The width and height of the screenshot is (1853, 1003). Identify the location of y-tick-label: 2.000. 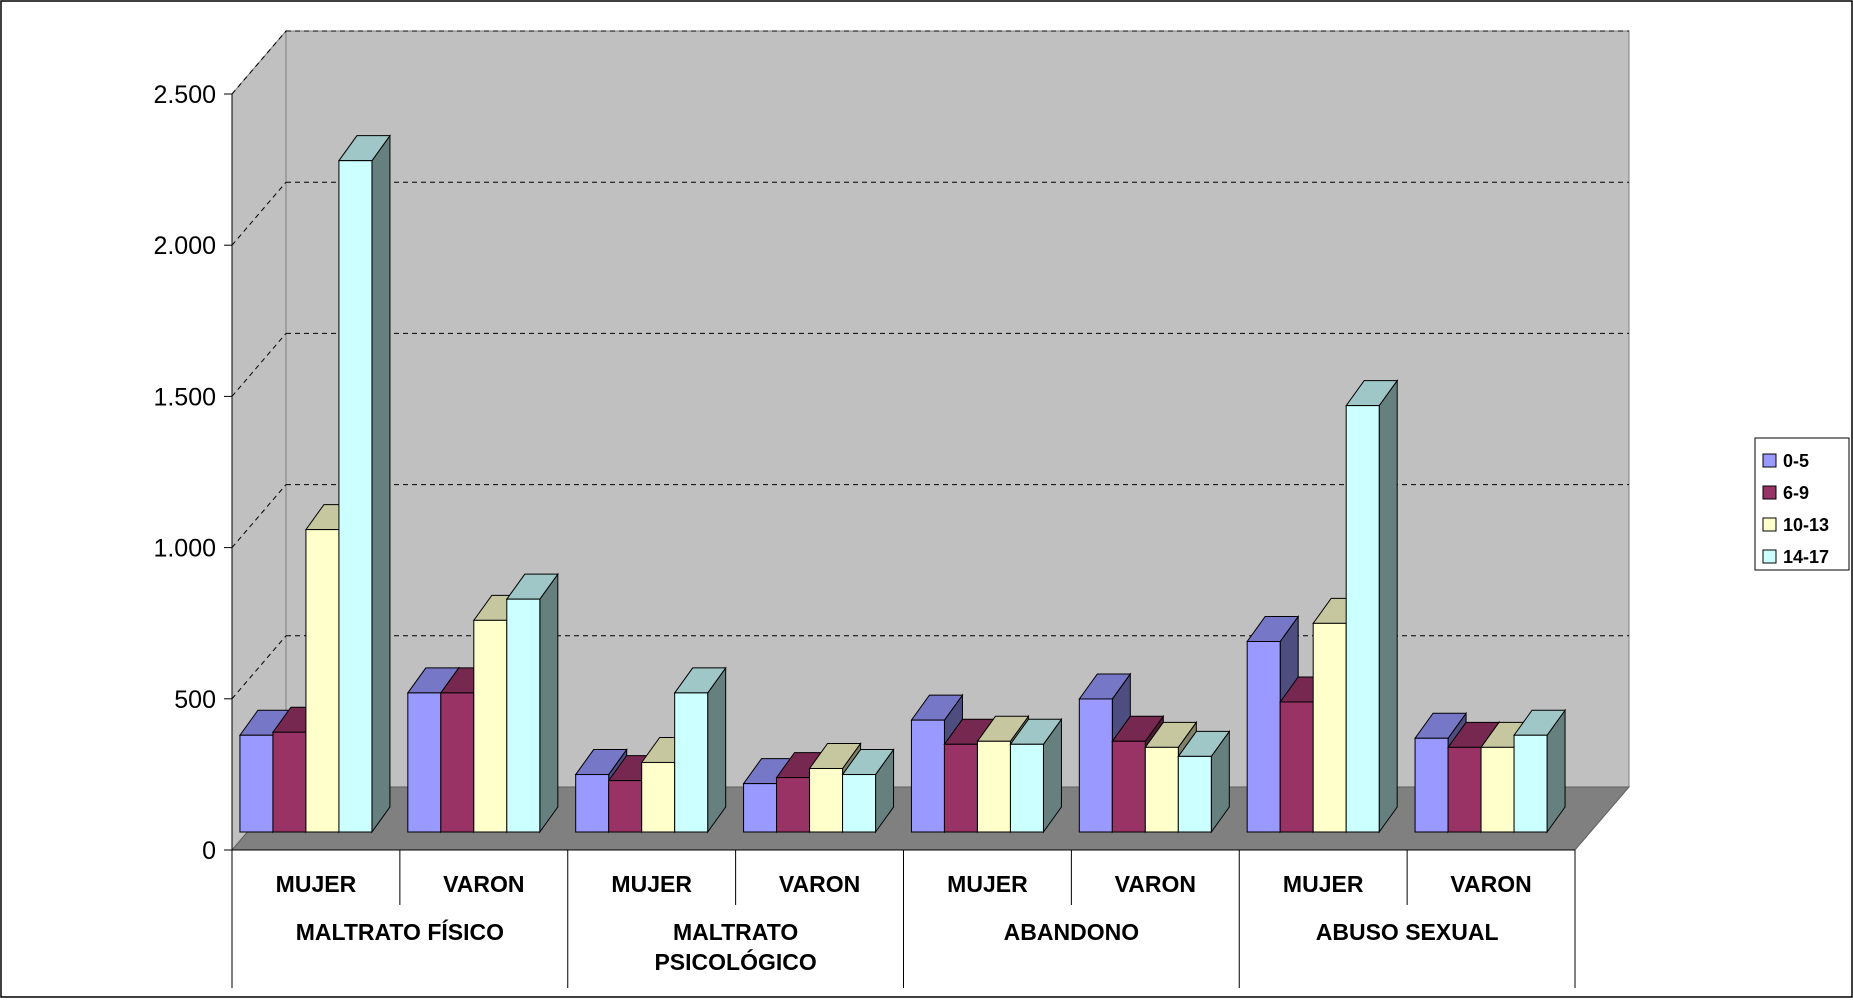
(184, 246).